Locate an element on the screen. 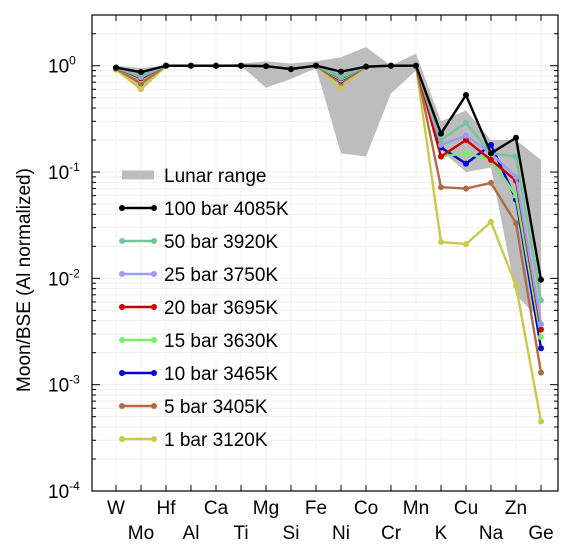 This screenshot has width=588, height=554. y-tick-label: 10⁻¹ is located at coordinates (64, 172).